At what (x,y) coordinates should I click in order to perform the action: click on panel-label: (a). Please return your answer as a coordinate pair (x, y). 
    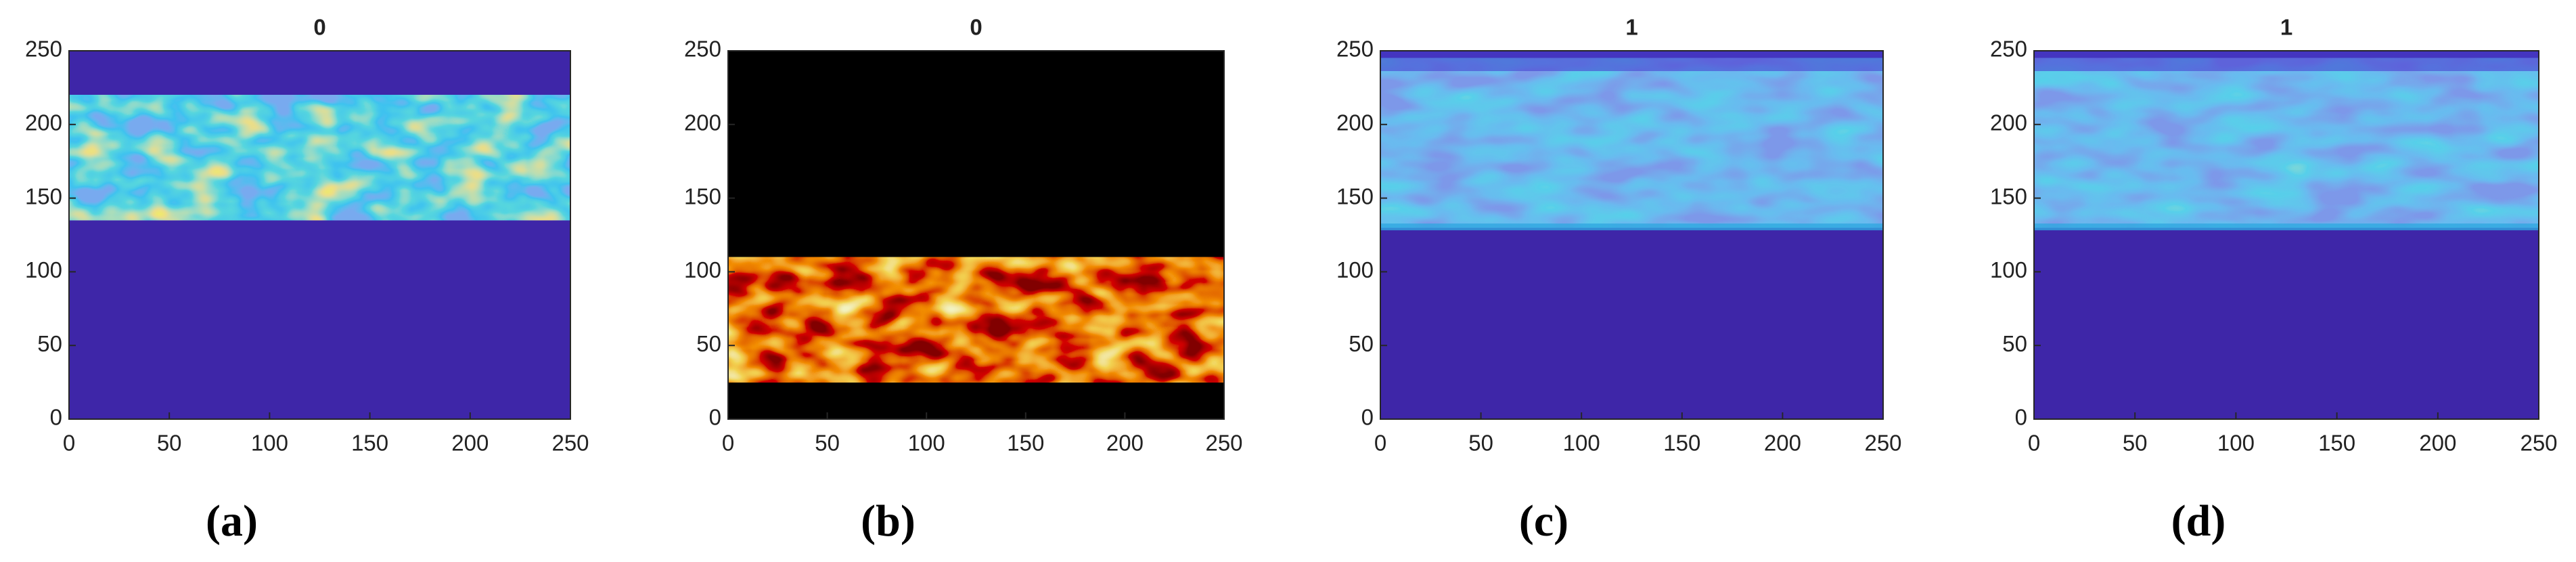
    Looking at the image, I should click on (232, 521).